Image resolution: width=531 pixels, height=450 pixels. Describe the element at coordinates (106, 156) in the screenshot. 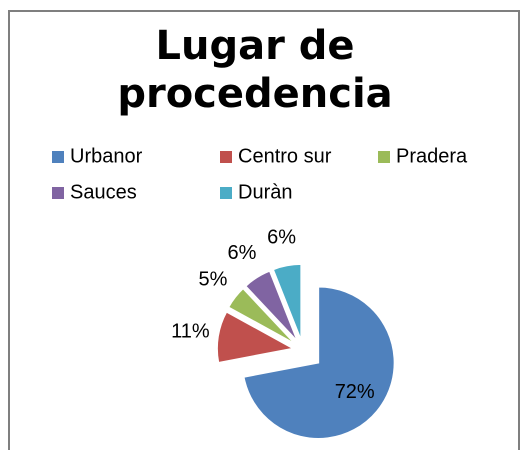

I see `legend-label: Urbanor` at that location.